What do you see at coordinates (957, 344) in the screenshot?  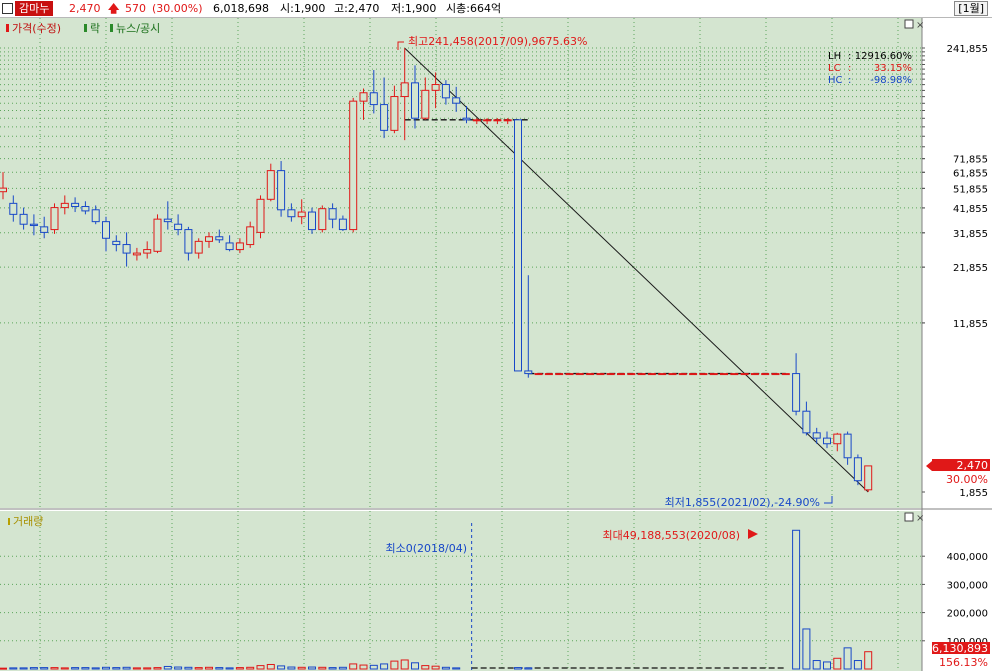 I see `axis-background` at bounding box center [957, 344].